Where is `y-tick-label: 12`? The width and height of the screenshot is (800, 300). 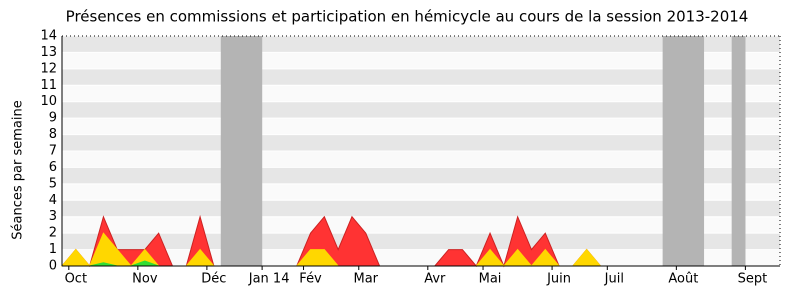
y-tick-label: 12 is located at coordinates (48, 68).